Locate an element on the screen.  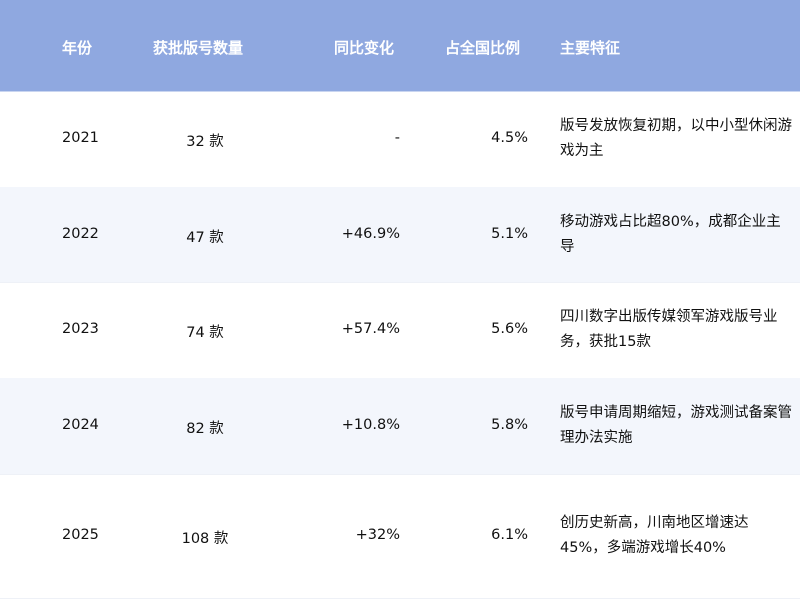
change-cell: +46.9% is located at coordinates (370, 233).